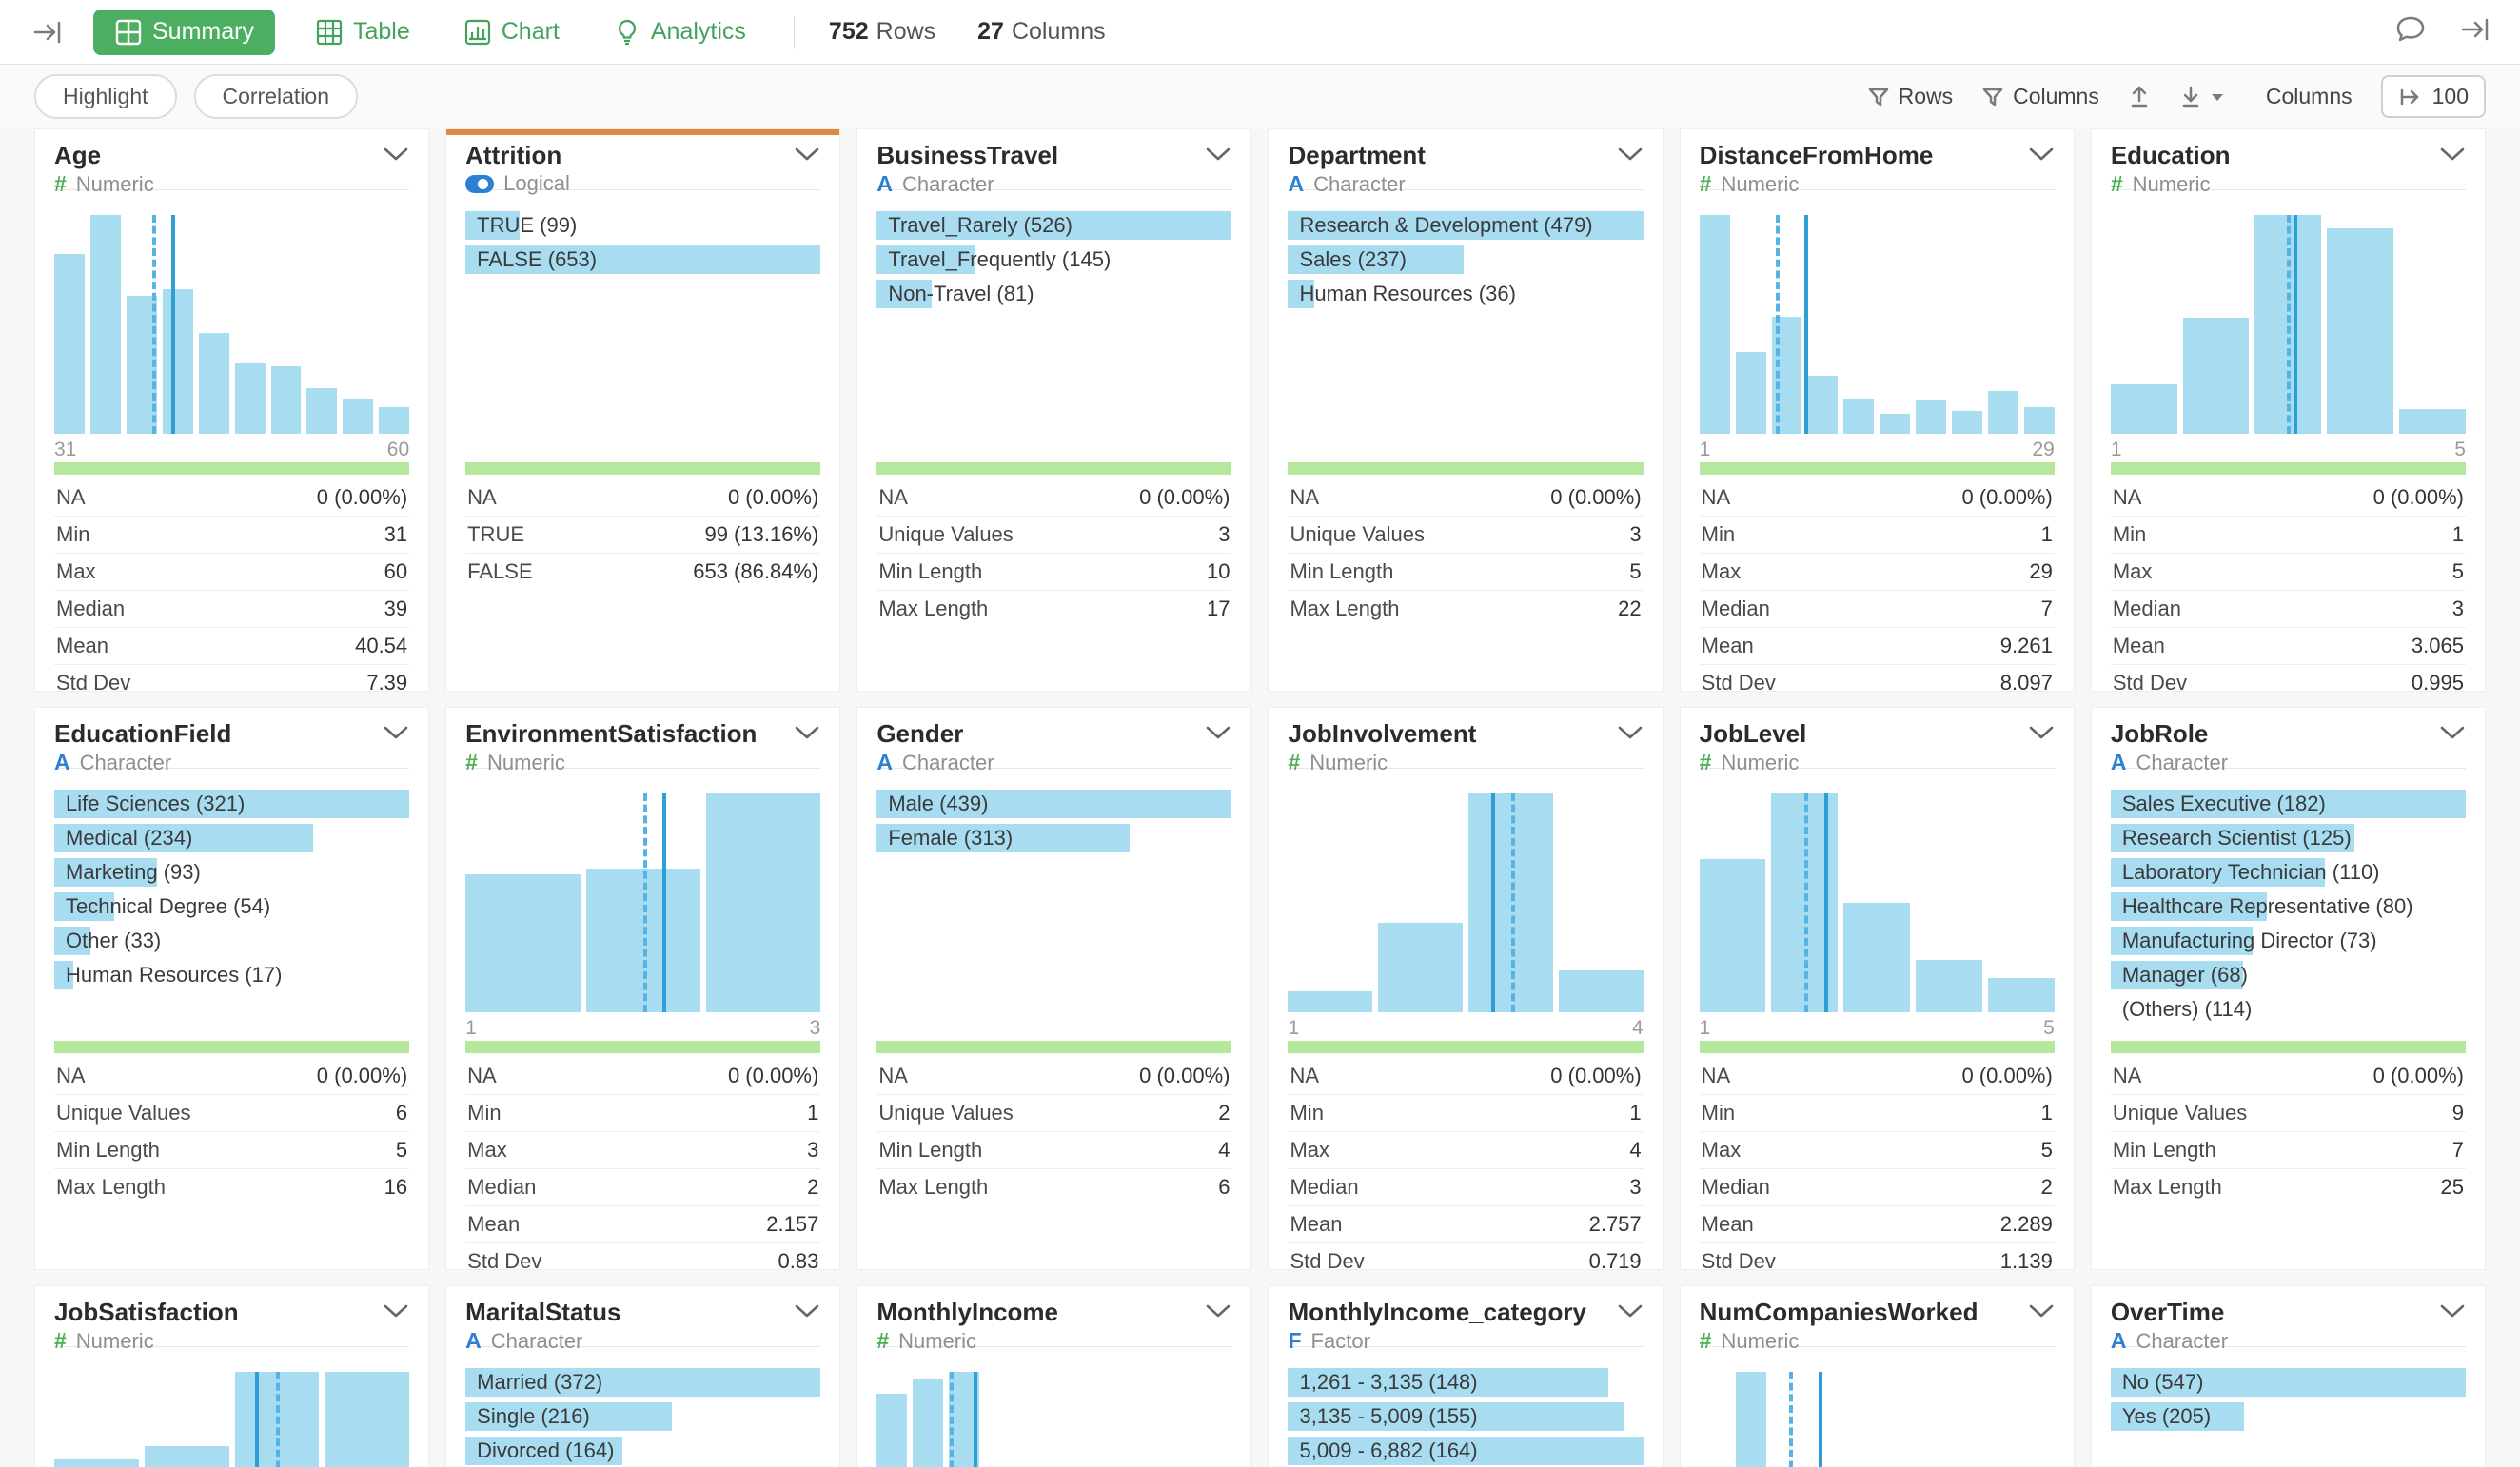 The image size is (2520, 1467). Describe the element at coordinates (128, 32) in the screenshot. I see `summary-grid-icon` at that location.